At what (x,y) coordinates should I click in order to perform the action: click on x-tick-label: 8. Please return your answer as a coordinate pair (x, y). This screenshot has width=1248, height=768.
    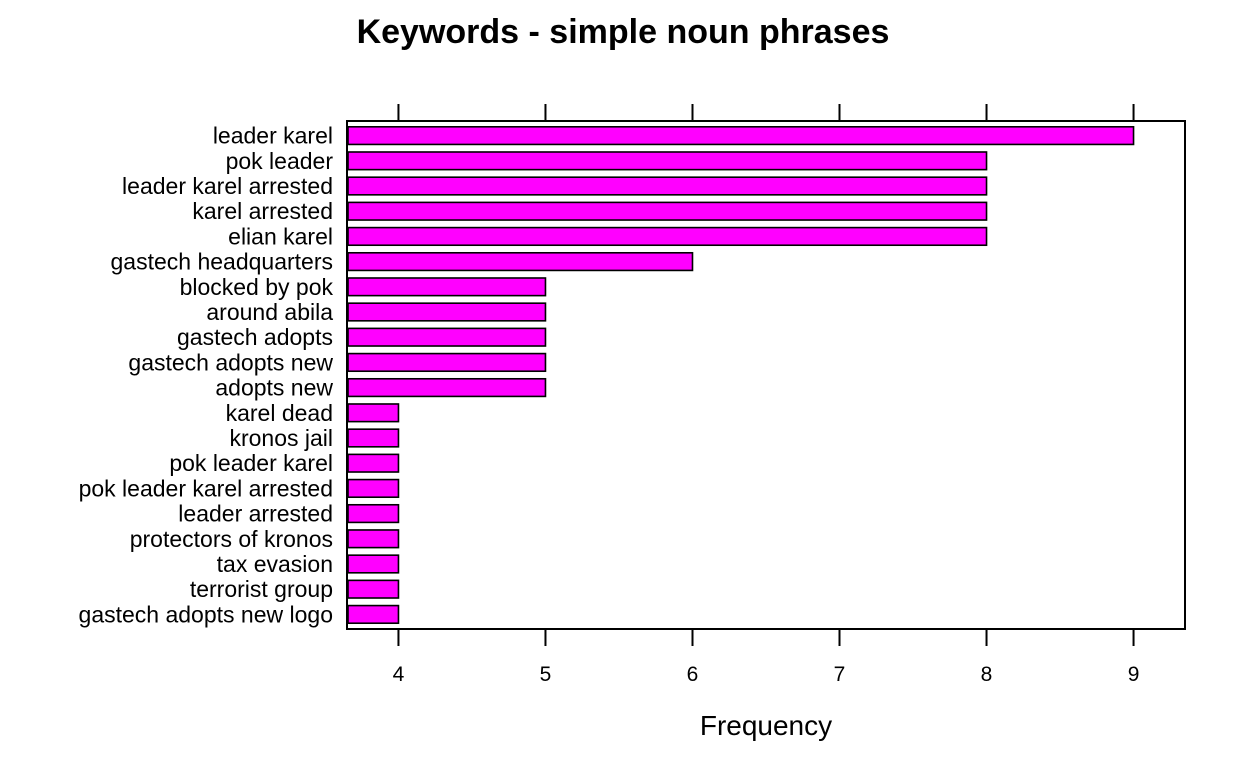
    Looking at the image, I should click on (987, 674).